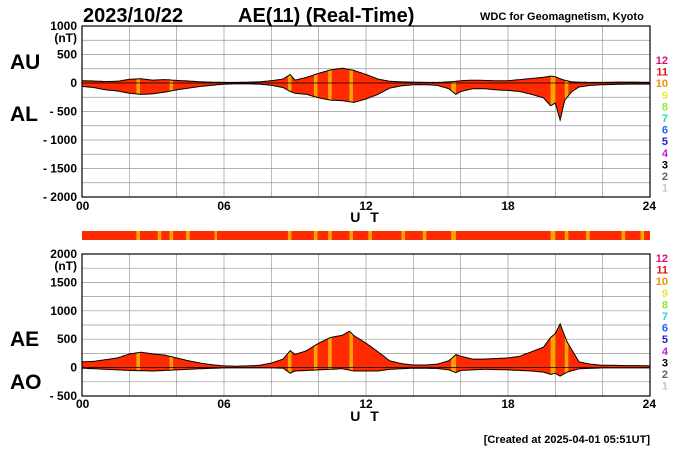 This screenshot has width=700, height=450. Describe the element at coordinates (665, 294) in the screenshot. I see `station-count-label: 9` at that location.